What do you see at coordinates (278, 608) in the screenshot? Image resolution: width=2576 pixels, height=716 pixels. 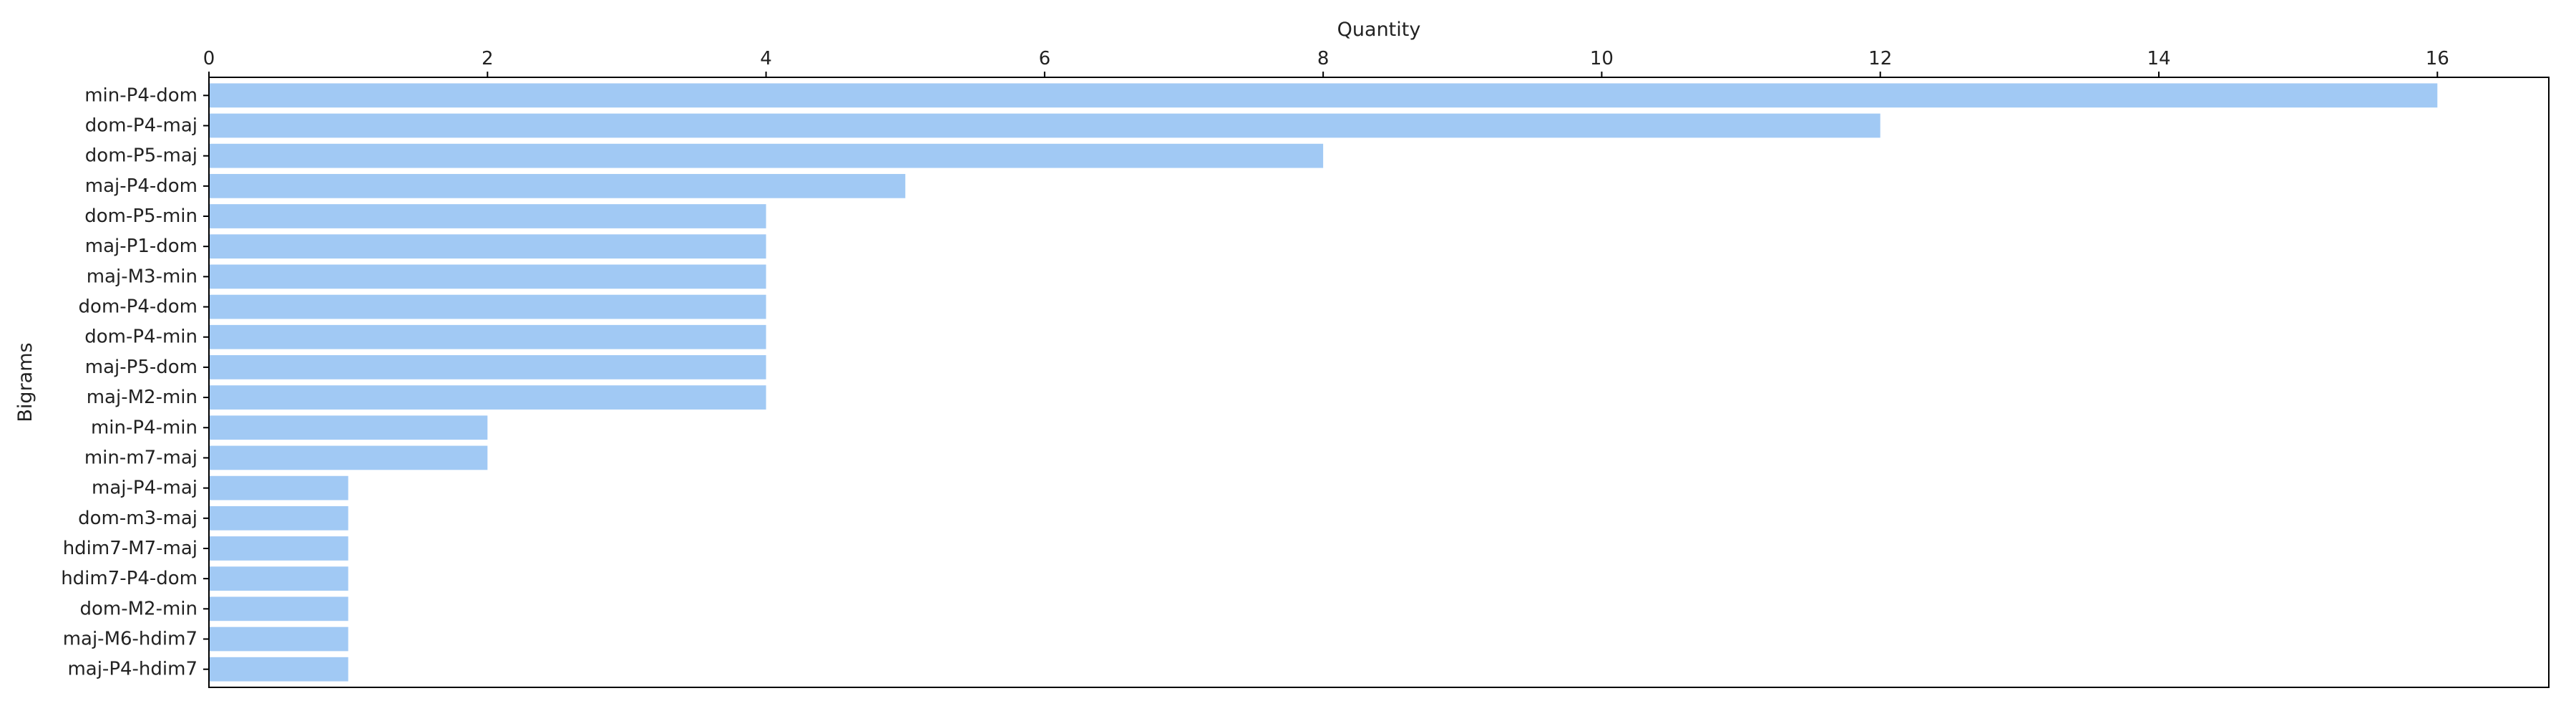 I see `bar-dom-M2-min` at bounding box center [278, 608].